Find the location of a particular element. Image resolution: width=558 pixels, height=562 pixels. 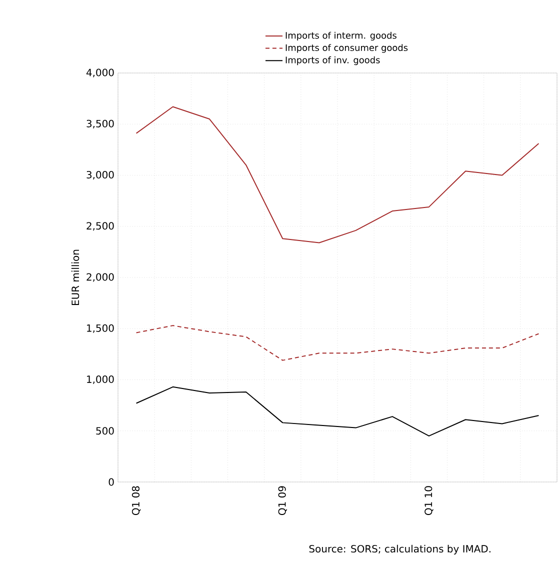

y-axis-title: EUR million is located at coordinates (75, 277).